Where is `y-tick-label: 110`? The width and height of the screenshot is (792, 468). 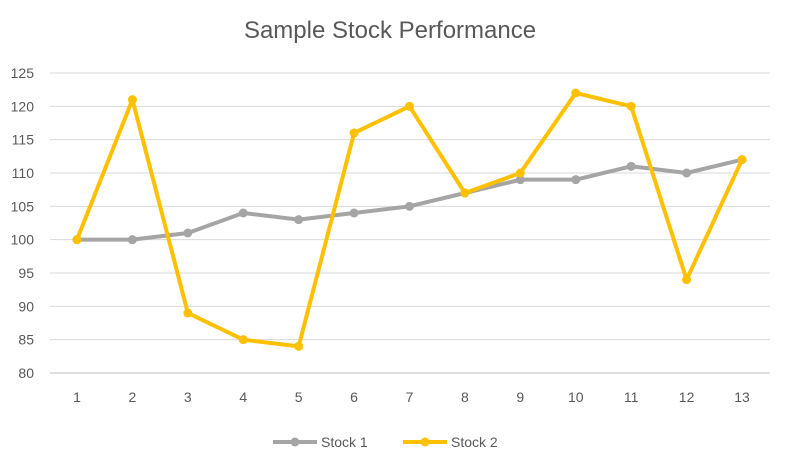
y-tick-label: 110 is located at coordinates (23, 173).